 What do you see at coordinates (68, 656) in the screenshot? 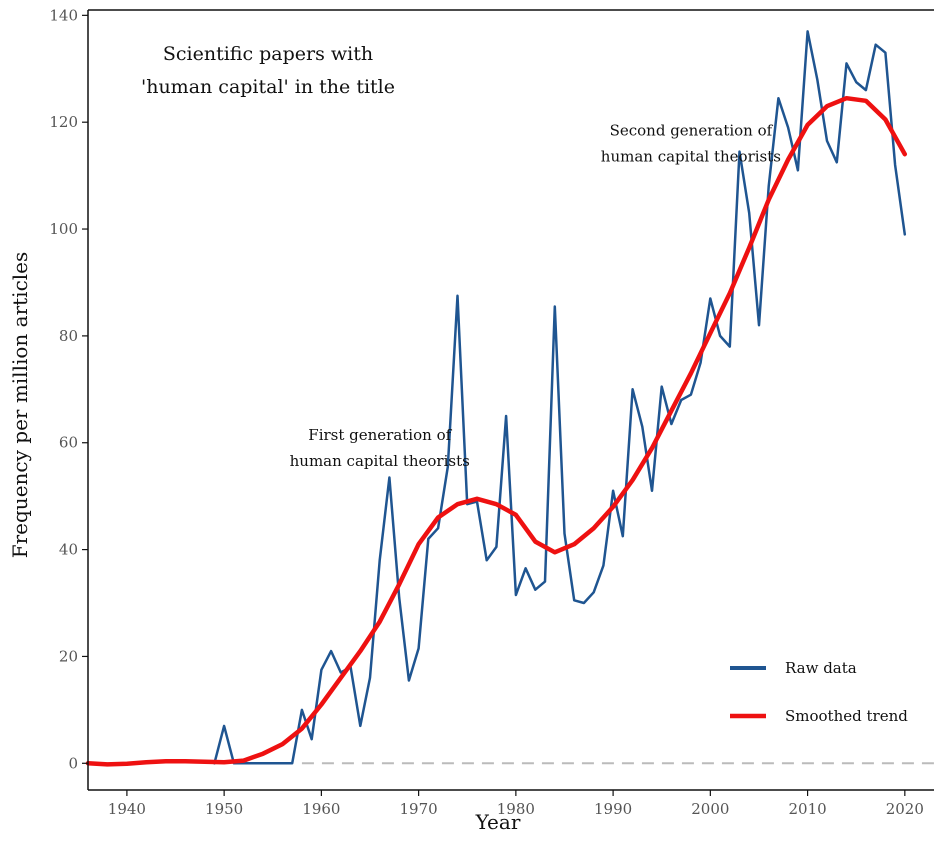
I see `y-tick-label: 20` at bounding box center [68, 656].